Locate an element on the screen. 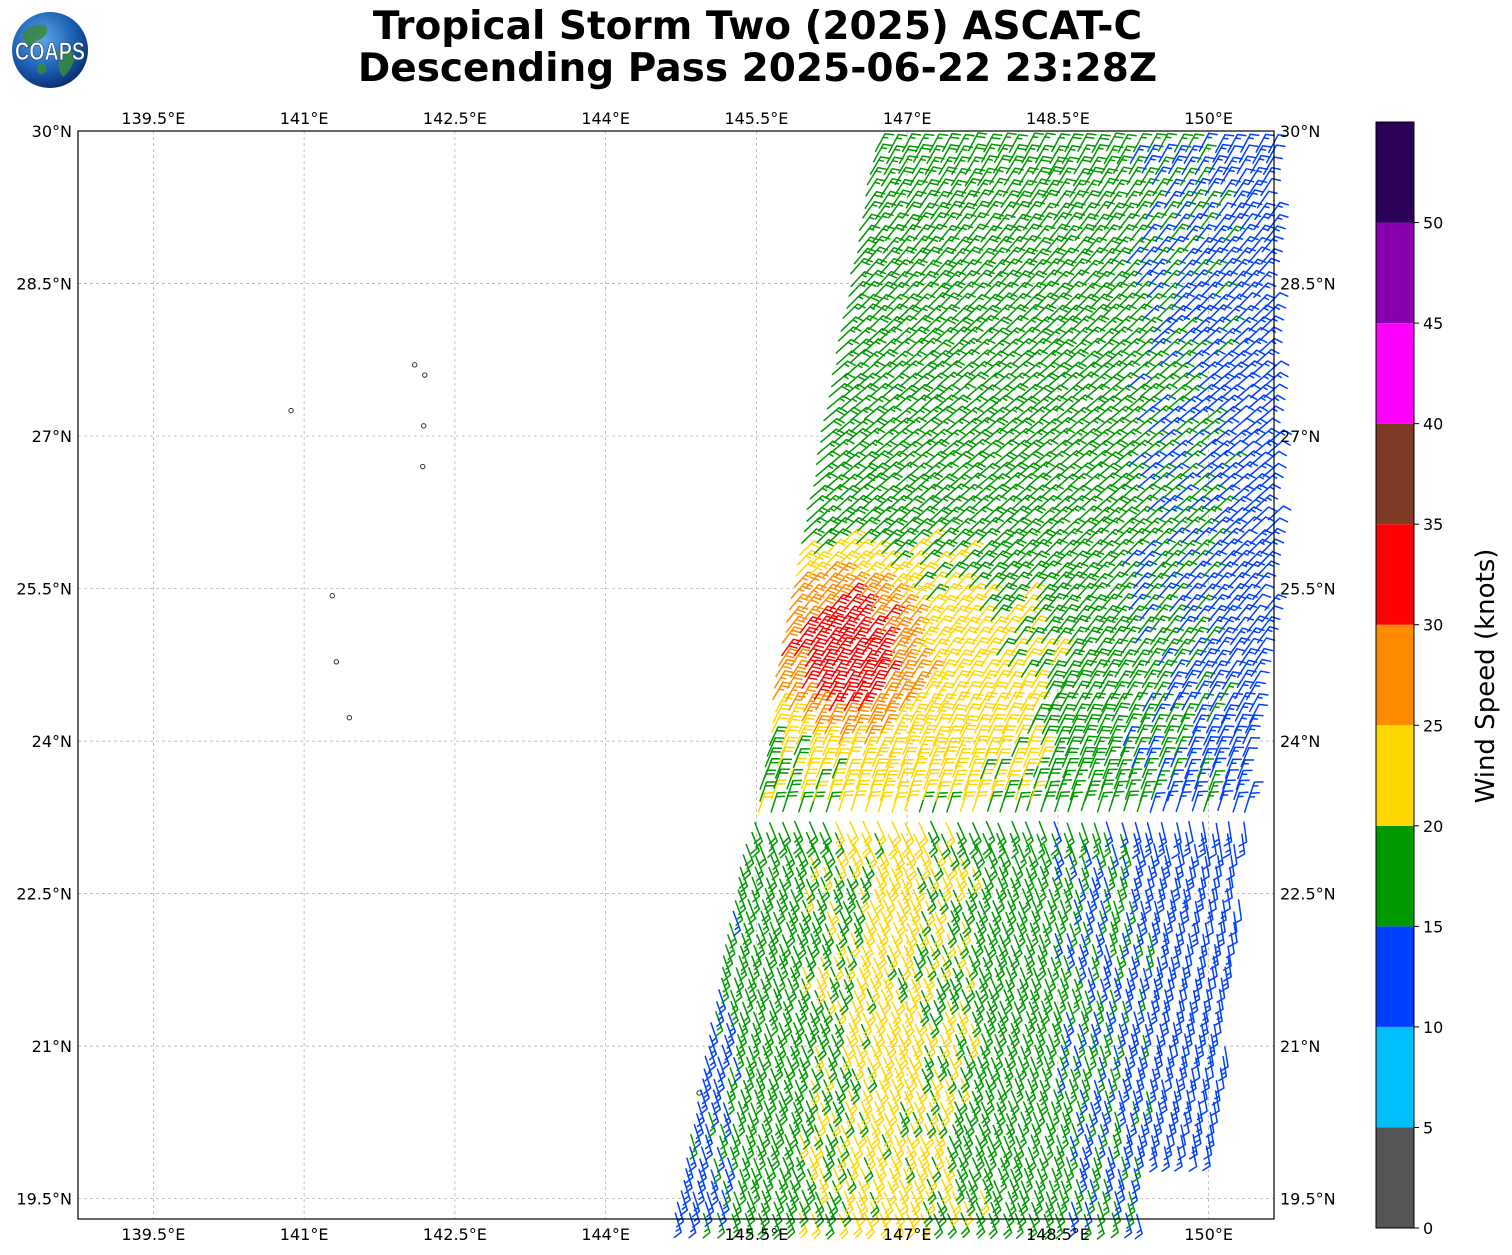  lon-label-top: 141°E is located at coordinates (304, 118).